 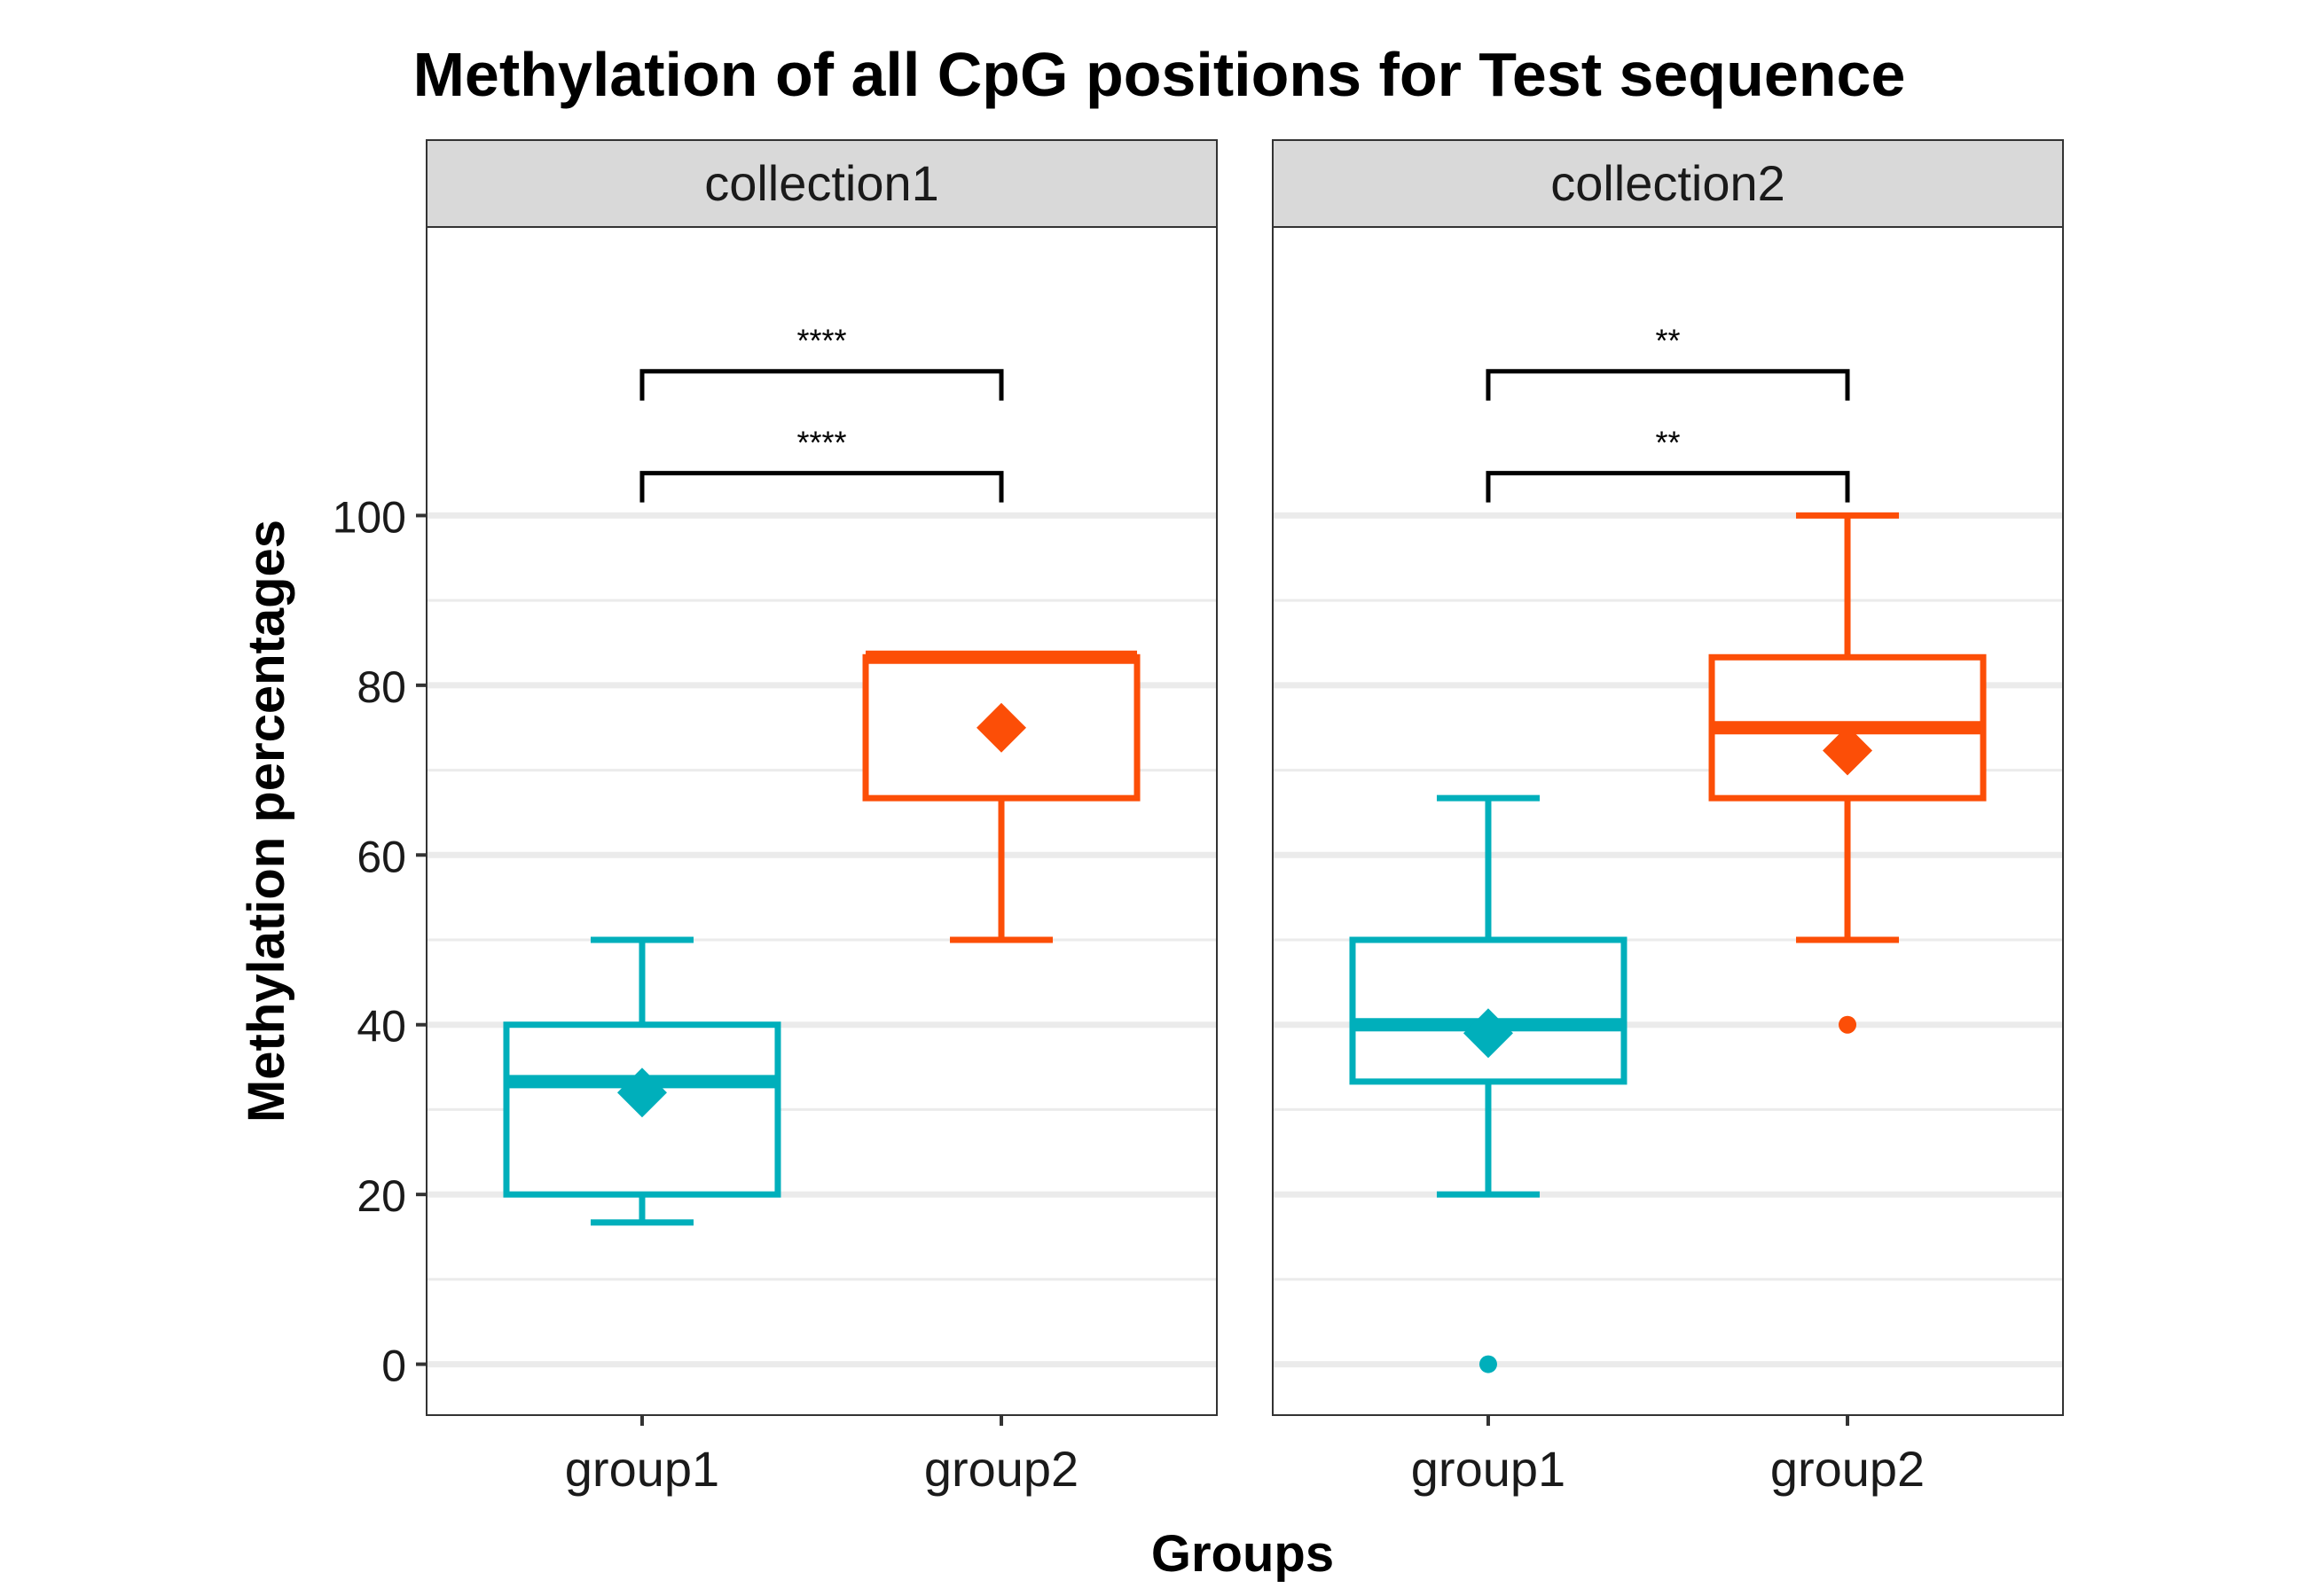 I want to click on facet-strip-label: collection1, so click(x=821, y=183).